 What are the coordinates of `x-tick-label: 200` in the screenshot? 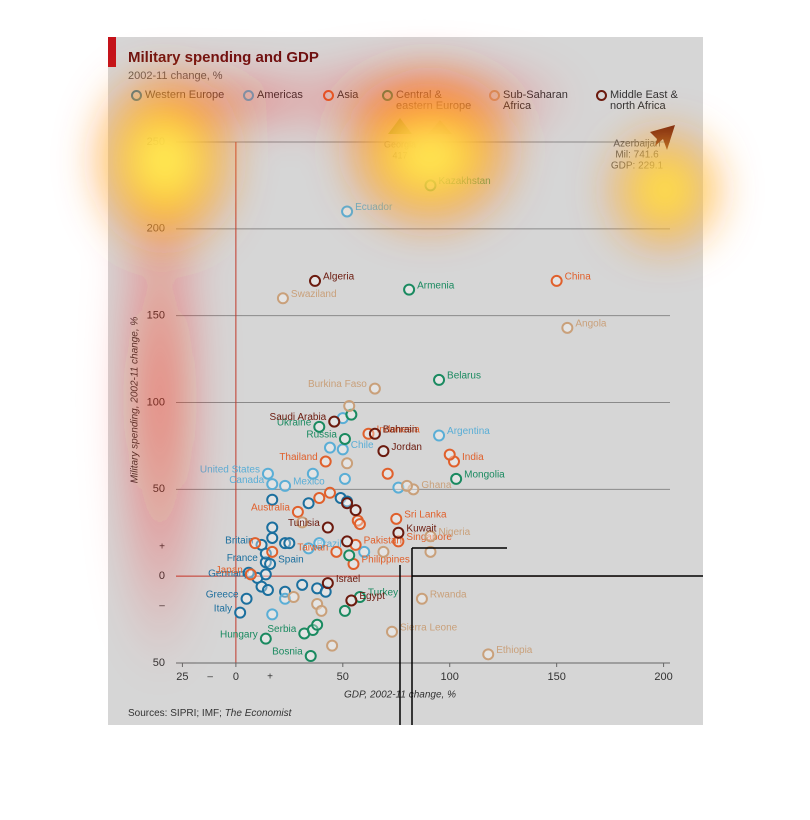 It's located at (663, 677).